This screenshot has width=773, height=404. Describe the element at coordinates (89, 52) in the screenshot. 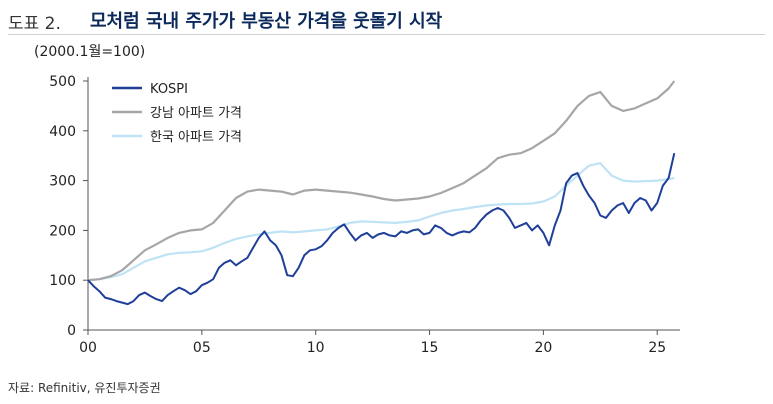

I see `unit-label: (2000.1월=100)` at that location.